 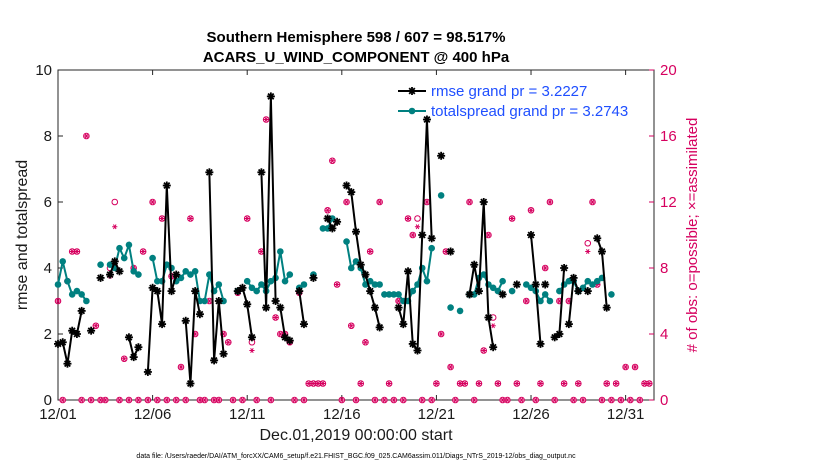 What do you see at coordinates (342, 414) in the screenshot?
I see `x-tick-label: 12/16` at bounding box center [342, 414].